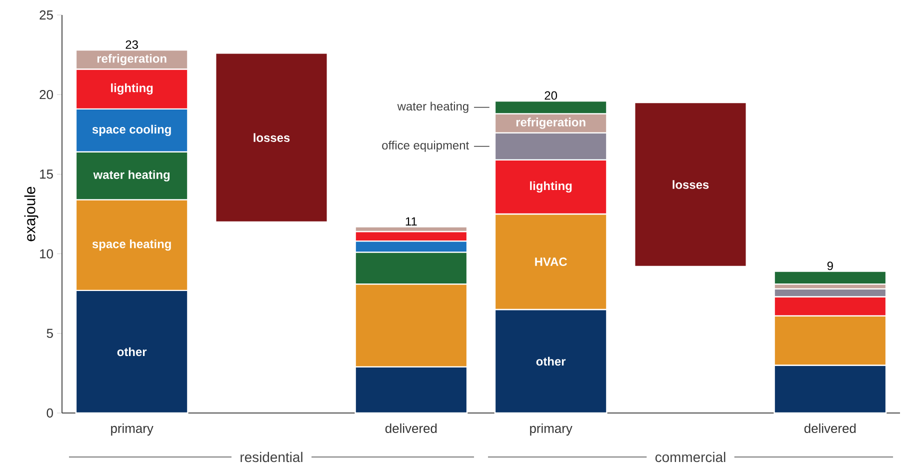 This screenshot has width=906, height=470. I want to click on total-label: 20, so click(551, 95).